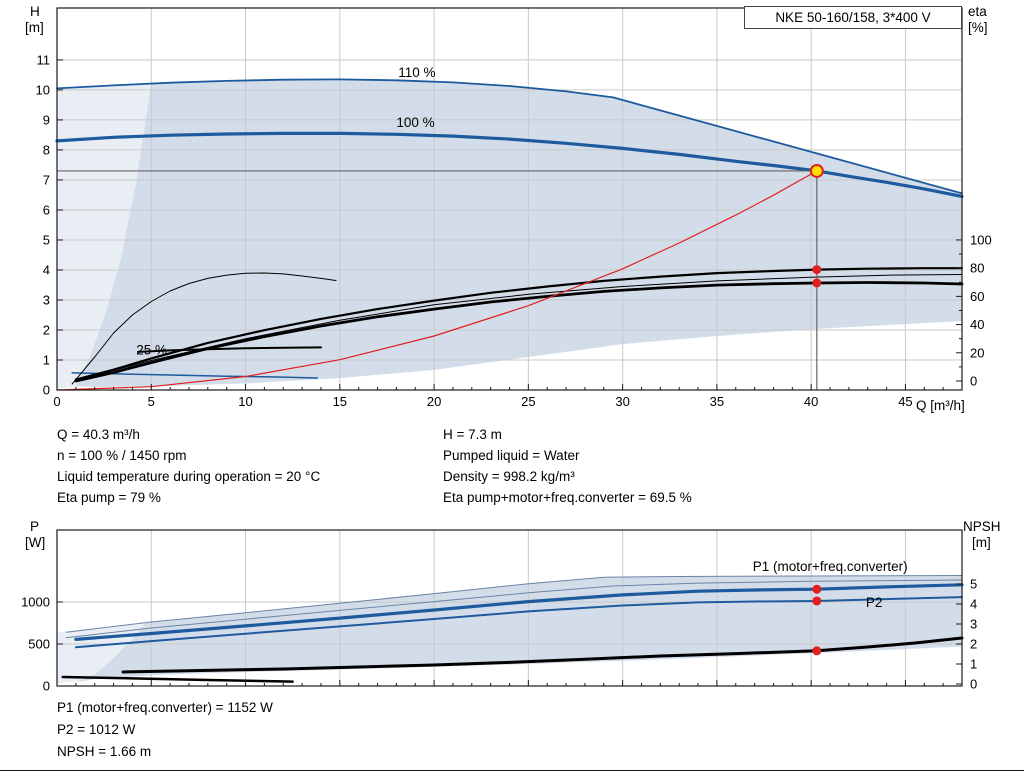 Image resolution: width=1024 pixels, height=781 pixels. Describe the element at coordinates (43, 89) in the screenshot. I see `tick-label-y: 10` at that location.